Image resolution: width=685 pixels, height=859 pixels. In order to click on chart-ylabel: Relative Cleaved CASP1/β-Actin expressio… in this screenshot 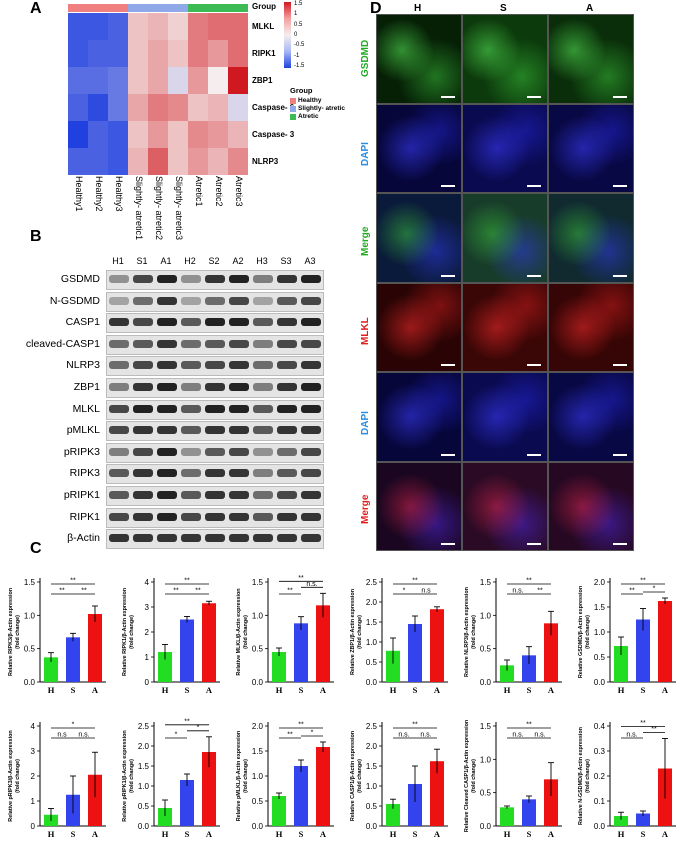, I will do `click(467, 776)`.